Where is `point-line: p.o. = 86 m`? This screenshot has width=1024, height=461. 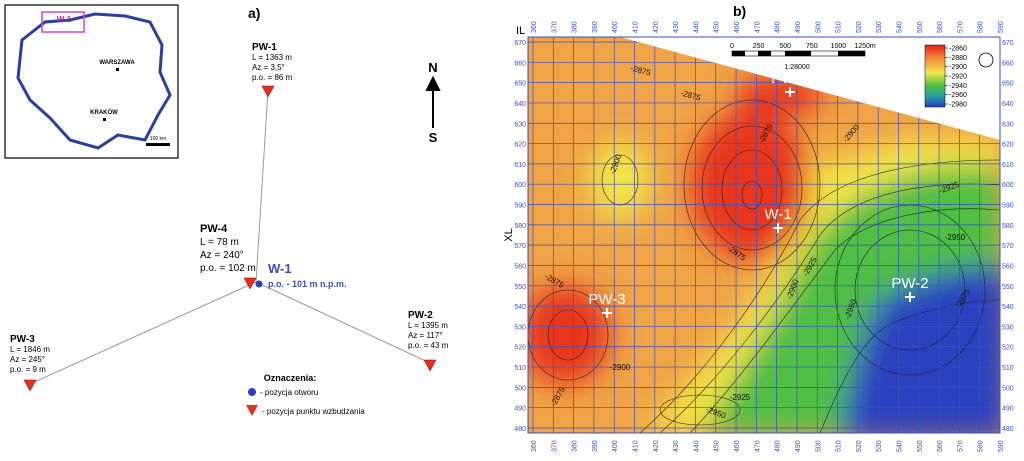 point-line: p.o. = 86 m is located at coordinates (272, 77).